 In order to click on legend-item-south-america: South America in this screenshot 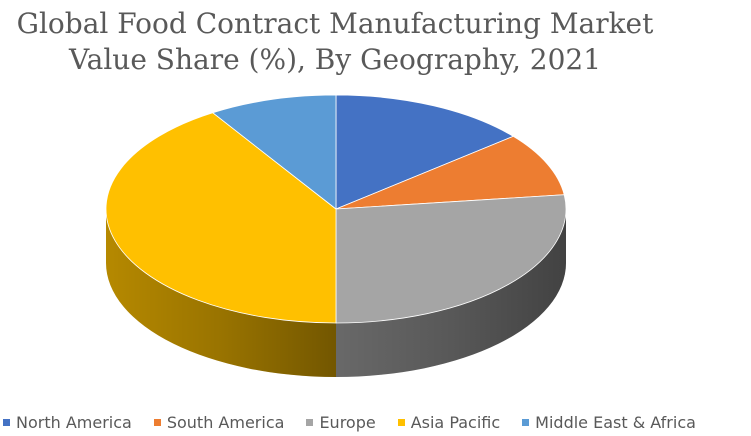, I will do `click(219, 422)`.